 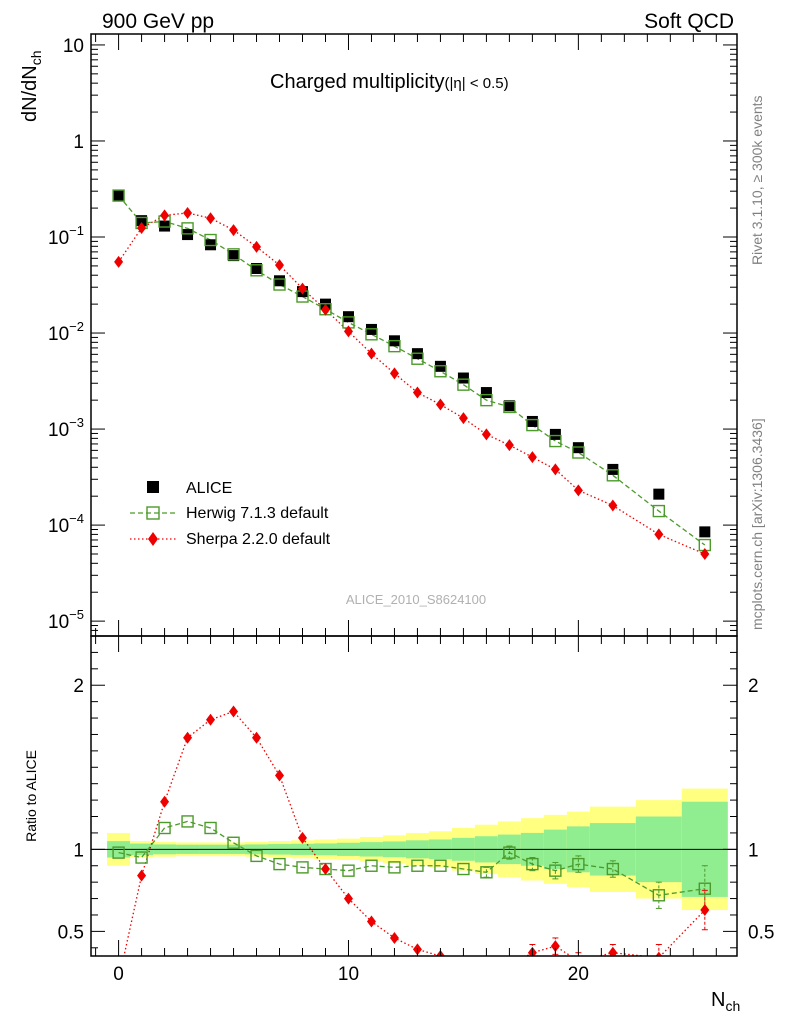 What do you see at coordinates (78, 850) in the screenshot?
I see `bottom-ytick-label-left: 1` at bounding box center [78, 850].